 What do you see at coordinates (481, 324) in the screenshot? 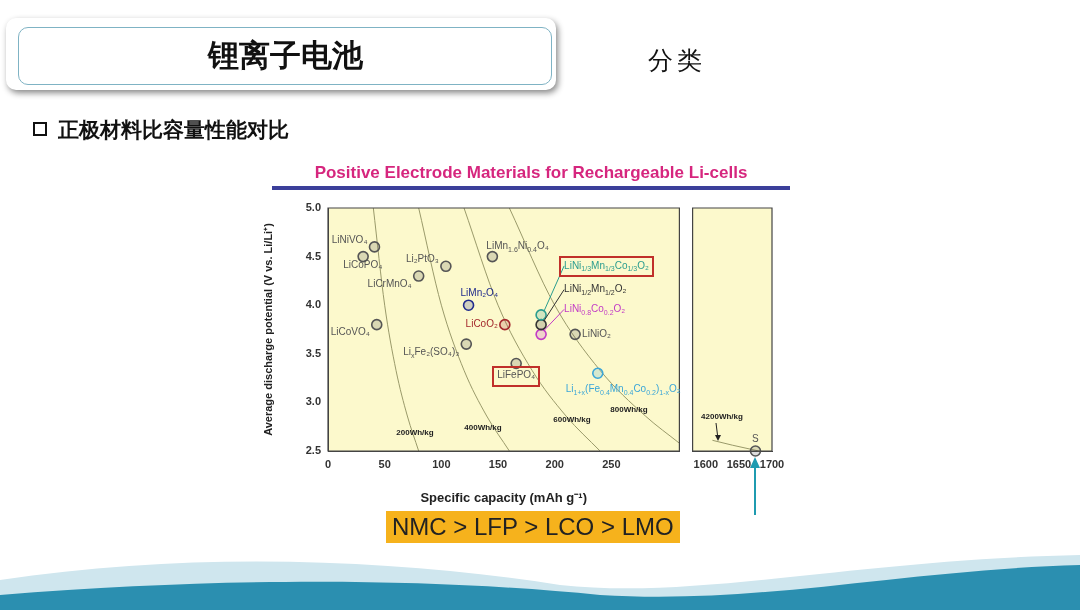
I see `series-label: LiCoO₂` at bounding box center [481, 324].